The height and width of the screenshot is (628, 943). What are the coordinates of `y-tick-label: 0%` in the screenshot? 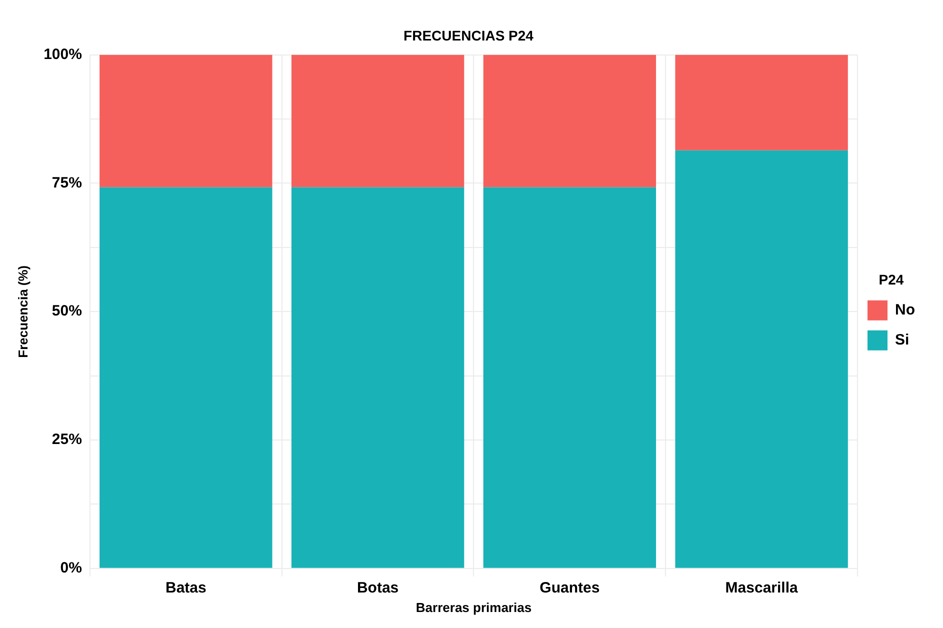 It's located at (71, 568).